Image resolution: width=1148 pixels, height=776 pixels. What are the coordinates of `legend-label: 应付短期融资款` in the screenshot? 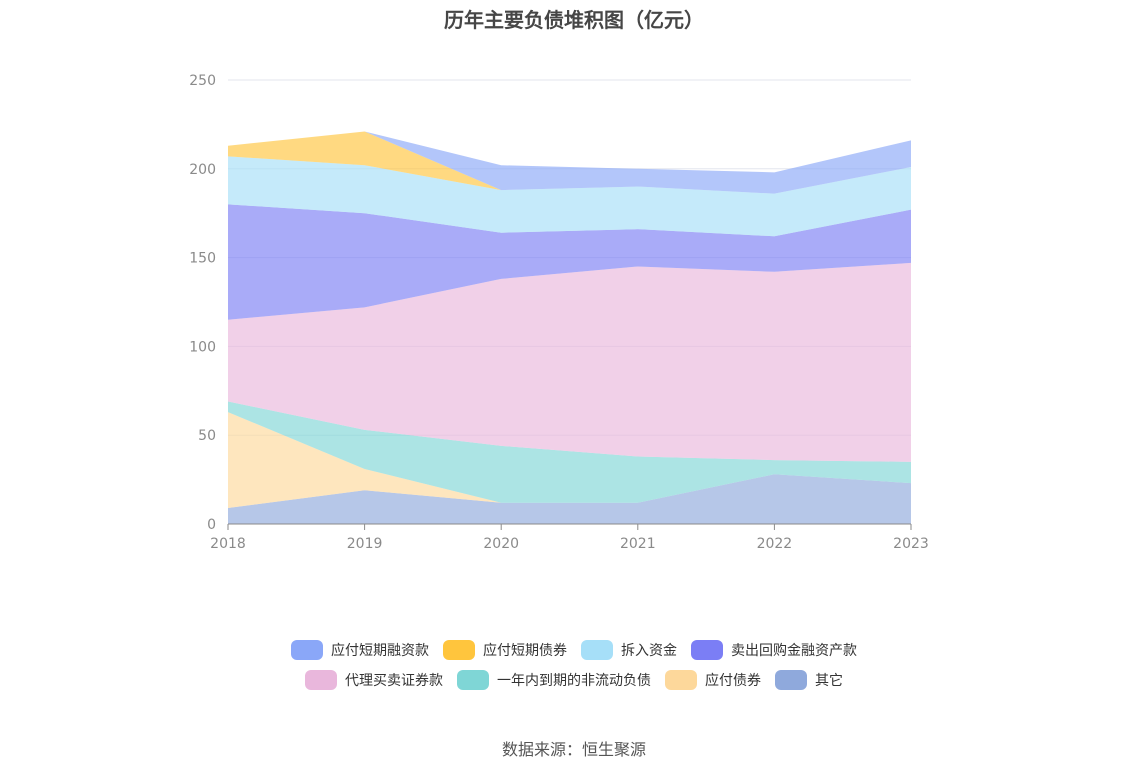 It's located at (380, 651).